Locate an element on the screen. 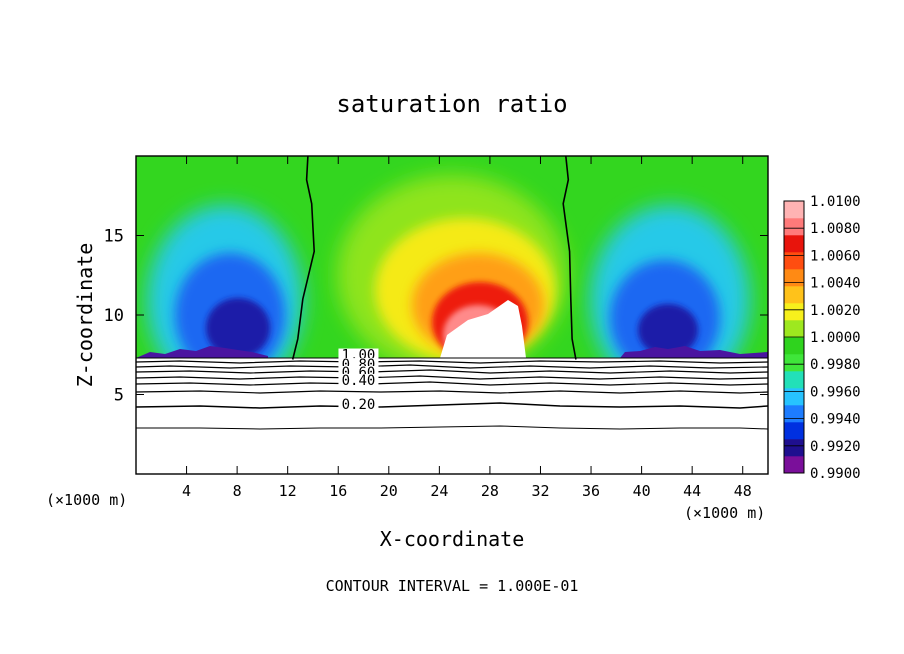  colorbar-label: 0.9940 is located at coordinates (835, 420).